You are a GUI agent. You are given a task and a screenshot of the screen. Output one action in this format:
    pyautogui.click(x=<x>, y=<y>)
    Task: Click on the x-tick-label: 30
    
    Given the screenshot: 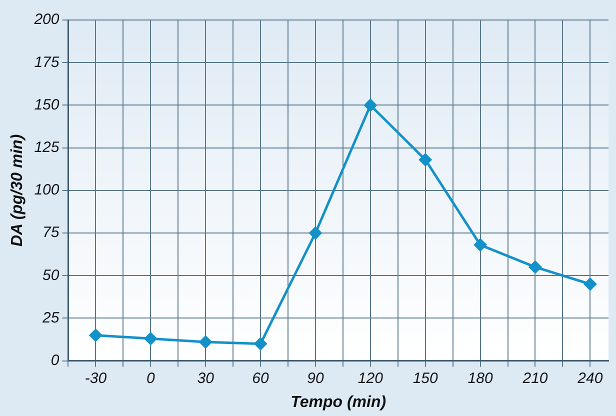 What is the action you would take?
    pyautogui.click(x=206, y=378)
    